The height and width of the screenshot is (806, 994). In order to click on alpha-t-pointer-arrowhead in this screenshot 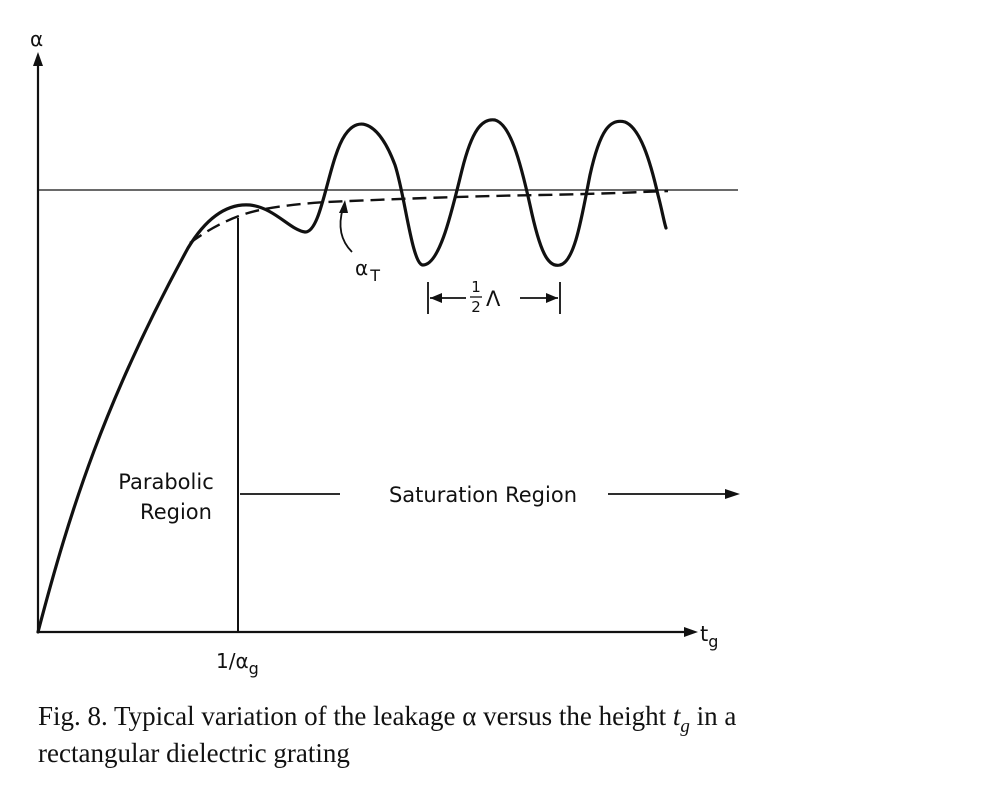, I will do `click(343, 206)`.